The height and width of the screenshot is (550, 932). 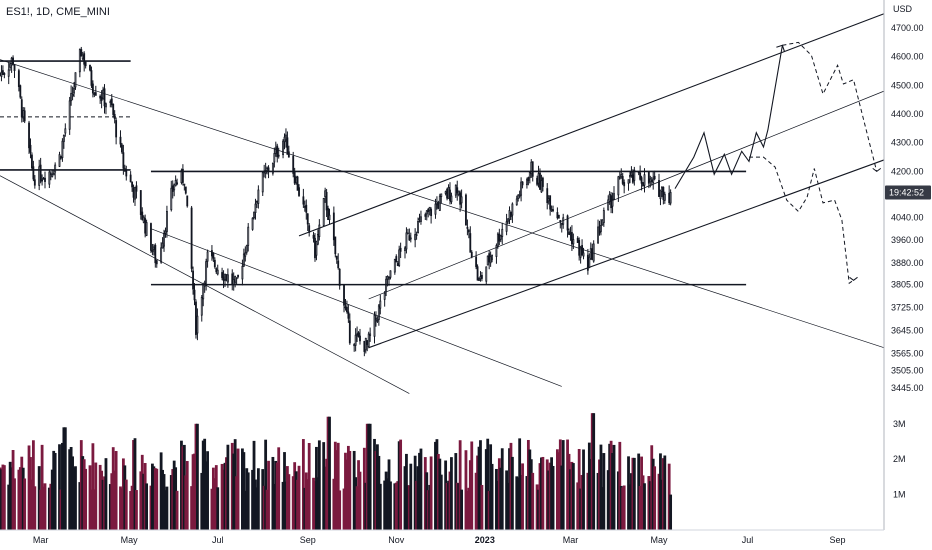 What do you see at coordinates (396, 540) in the screenshot?
I see `time-tick: Nov` at bounding box center [396, 540].